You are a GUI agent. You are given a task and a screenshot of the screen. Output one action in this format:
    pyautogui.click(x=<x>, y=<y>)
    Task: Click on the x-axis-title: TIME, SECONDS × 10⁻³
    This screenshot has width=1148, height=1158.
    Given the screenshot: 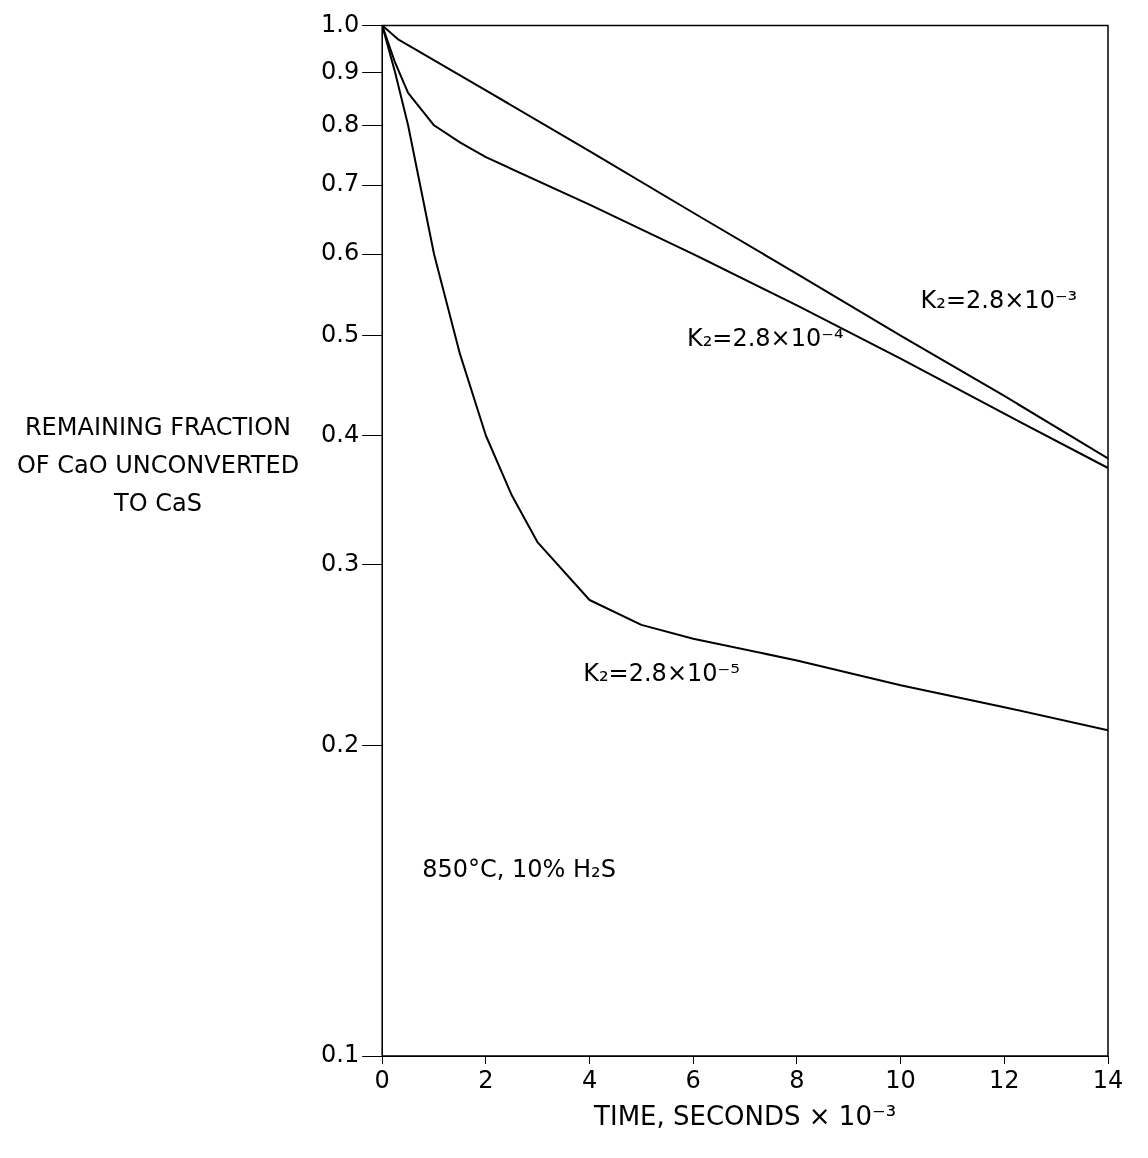 What is the action you would take?
    pyautogui.click(x=745, y=1116)
    